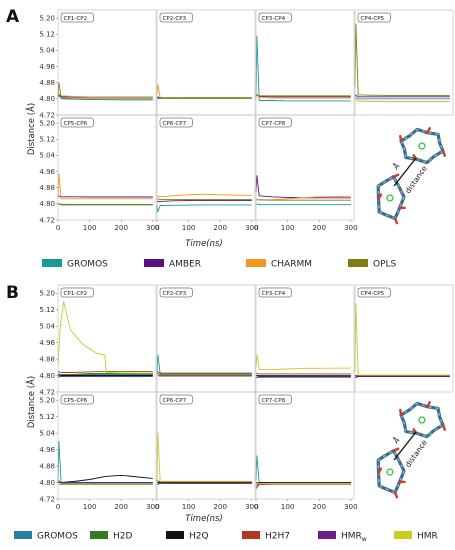 The height and width of the screenshot is (550, 455). Describe the element at coordinates (122, 537) in the screenshot. I see `legend-label: H2D` at that location.